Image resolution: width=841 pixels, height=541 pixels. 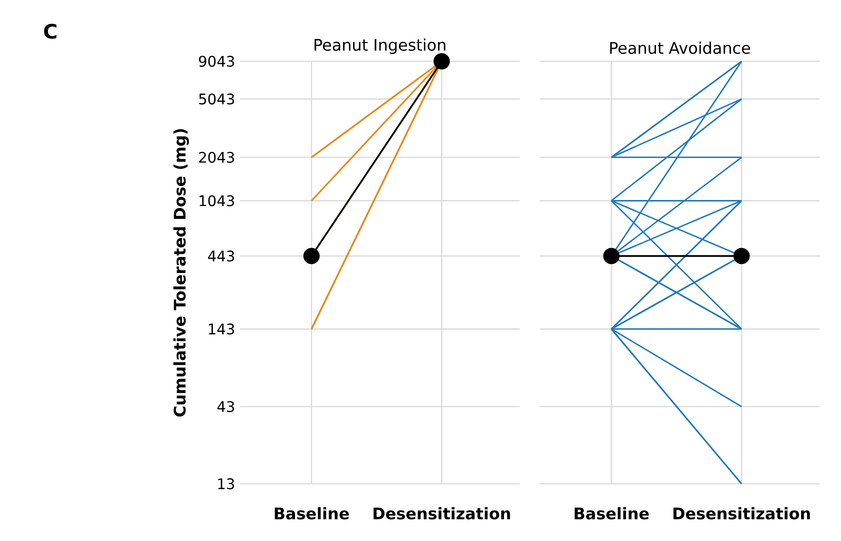 What do you see at coordinates (216, 98) in the screenshot?
I see `y-tick-label: 5043` at bounding box center [216, 98].